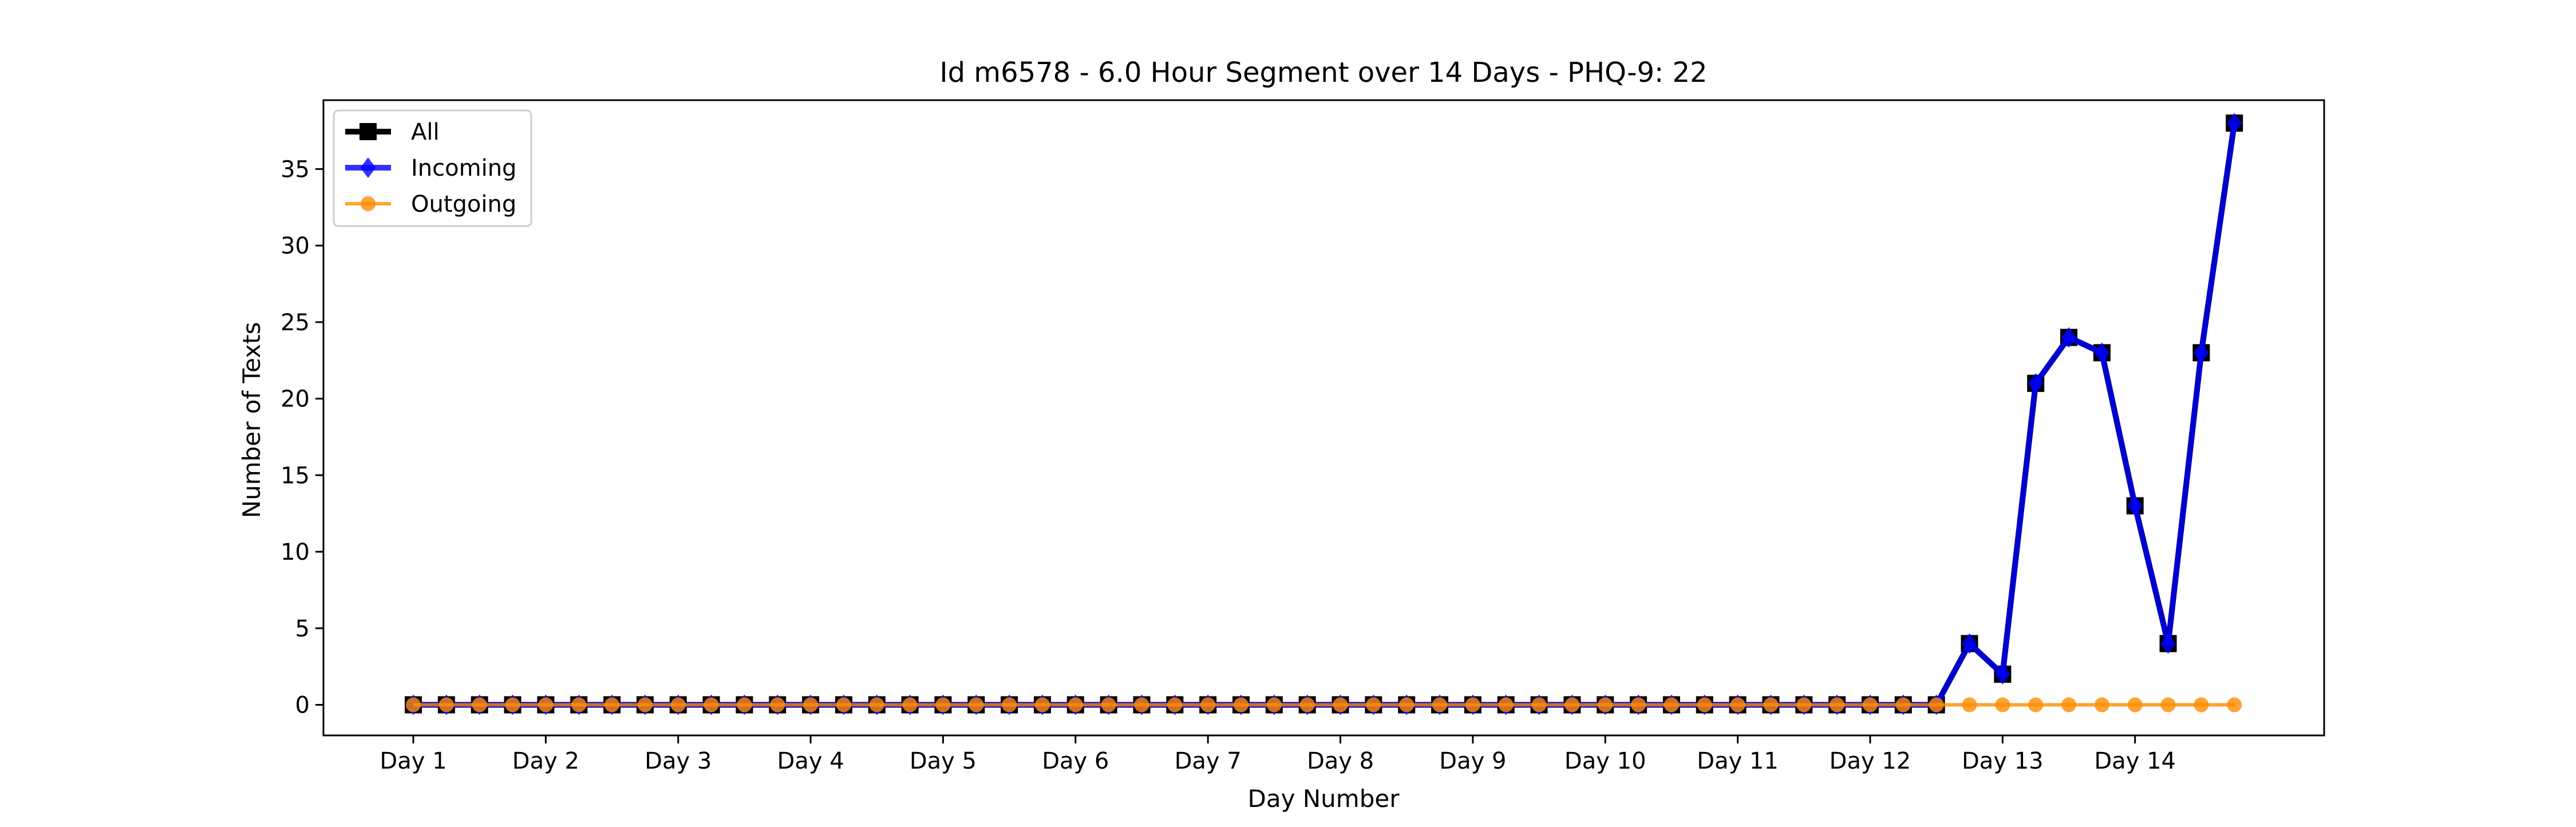  Describe the element at coordinates (295, 552) in the screenshot. I see `y-tick-label-10: 10` at that location.